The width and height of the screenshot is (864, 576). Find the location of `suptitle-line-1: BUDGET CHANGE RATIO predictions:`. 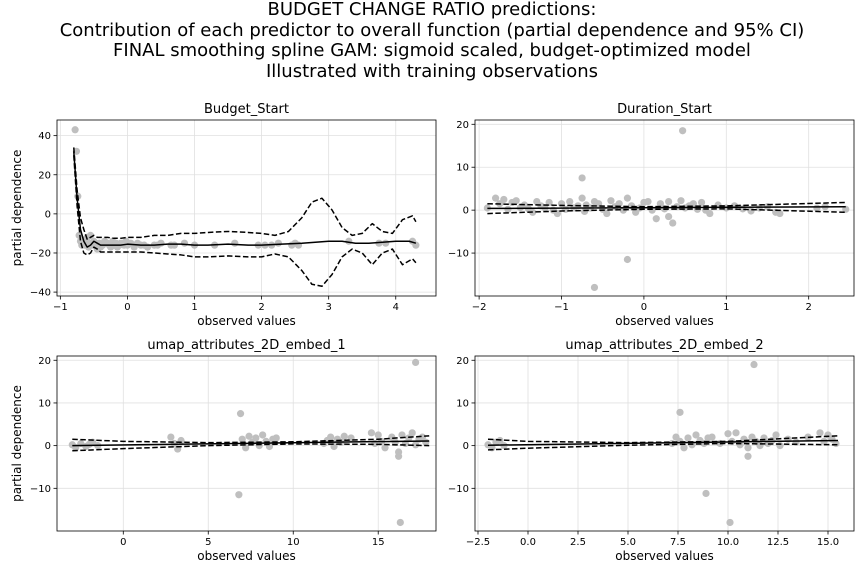

suptitle-line-1: BUDGET CHANGE RATIO predictions: is located at coordinates (432, 10).